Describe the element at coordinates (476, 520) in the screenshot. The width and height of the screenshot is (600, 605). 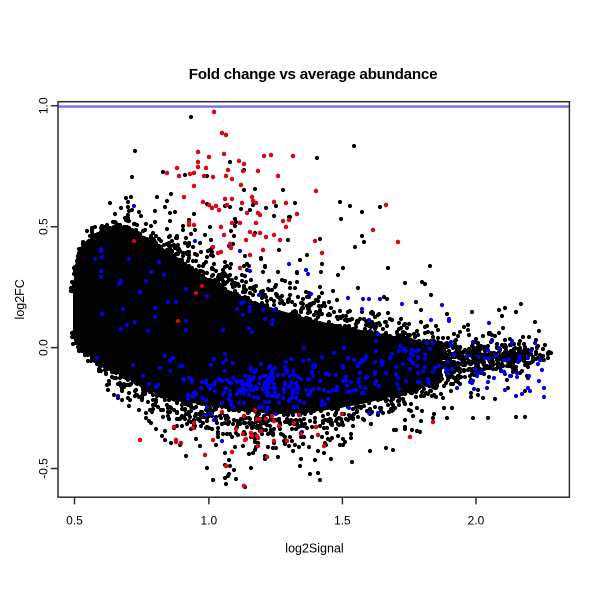
I see `svg-text: 2.0` at that location.